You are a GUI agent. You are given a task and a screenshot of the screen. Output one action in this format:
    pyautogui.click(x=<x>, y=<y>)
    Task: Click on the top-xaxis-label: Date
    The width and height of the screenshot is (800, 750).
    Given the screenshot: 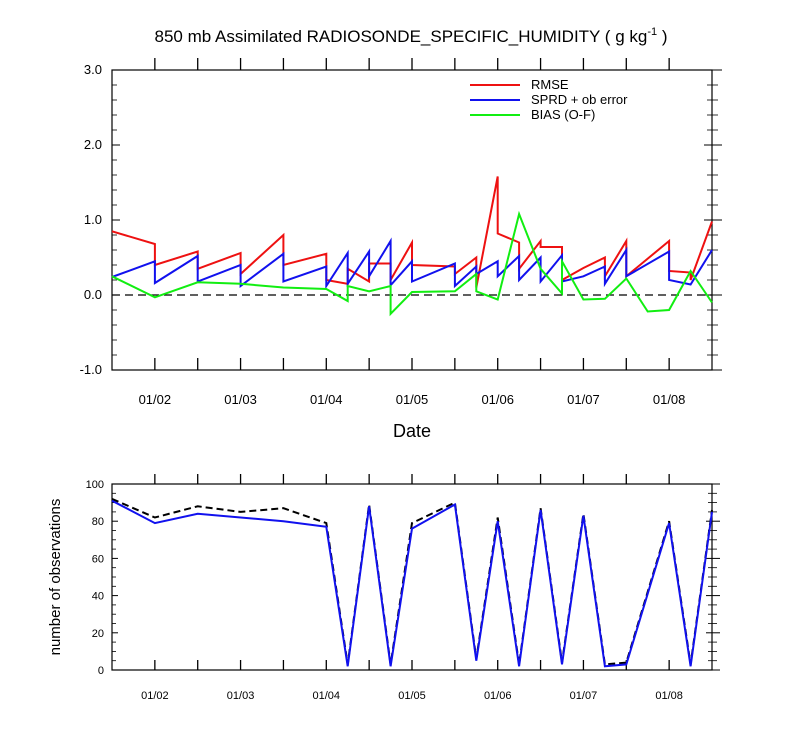 What is the action you would take?
    pyautogui.click(x=412, y=431)
    